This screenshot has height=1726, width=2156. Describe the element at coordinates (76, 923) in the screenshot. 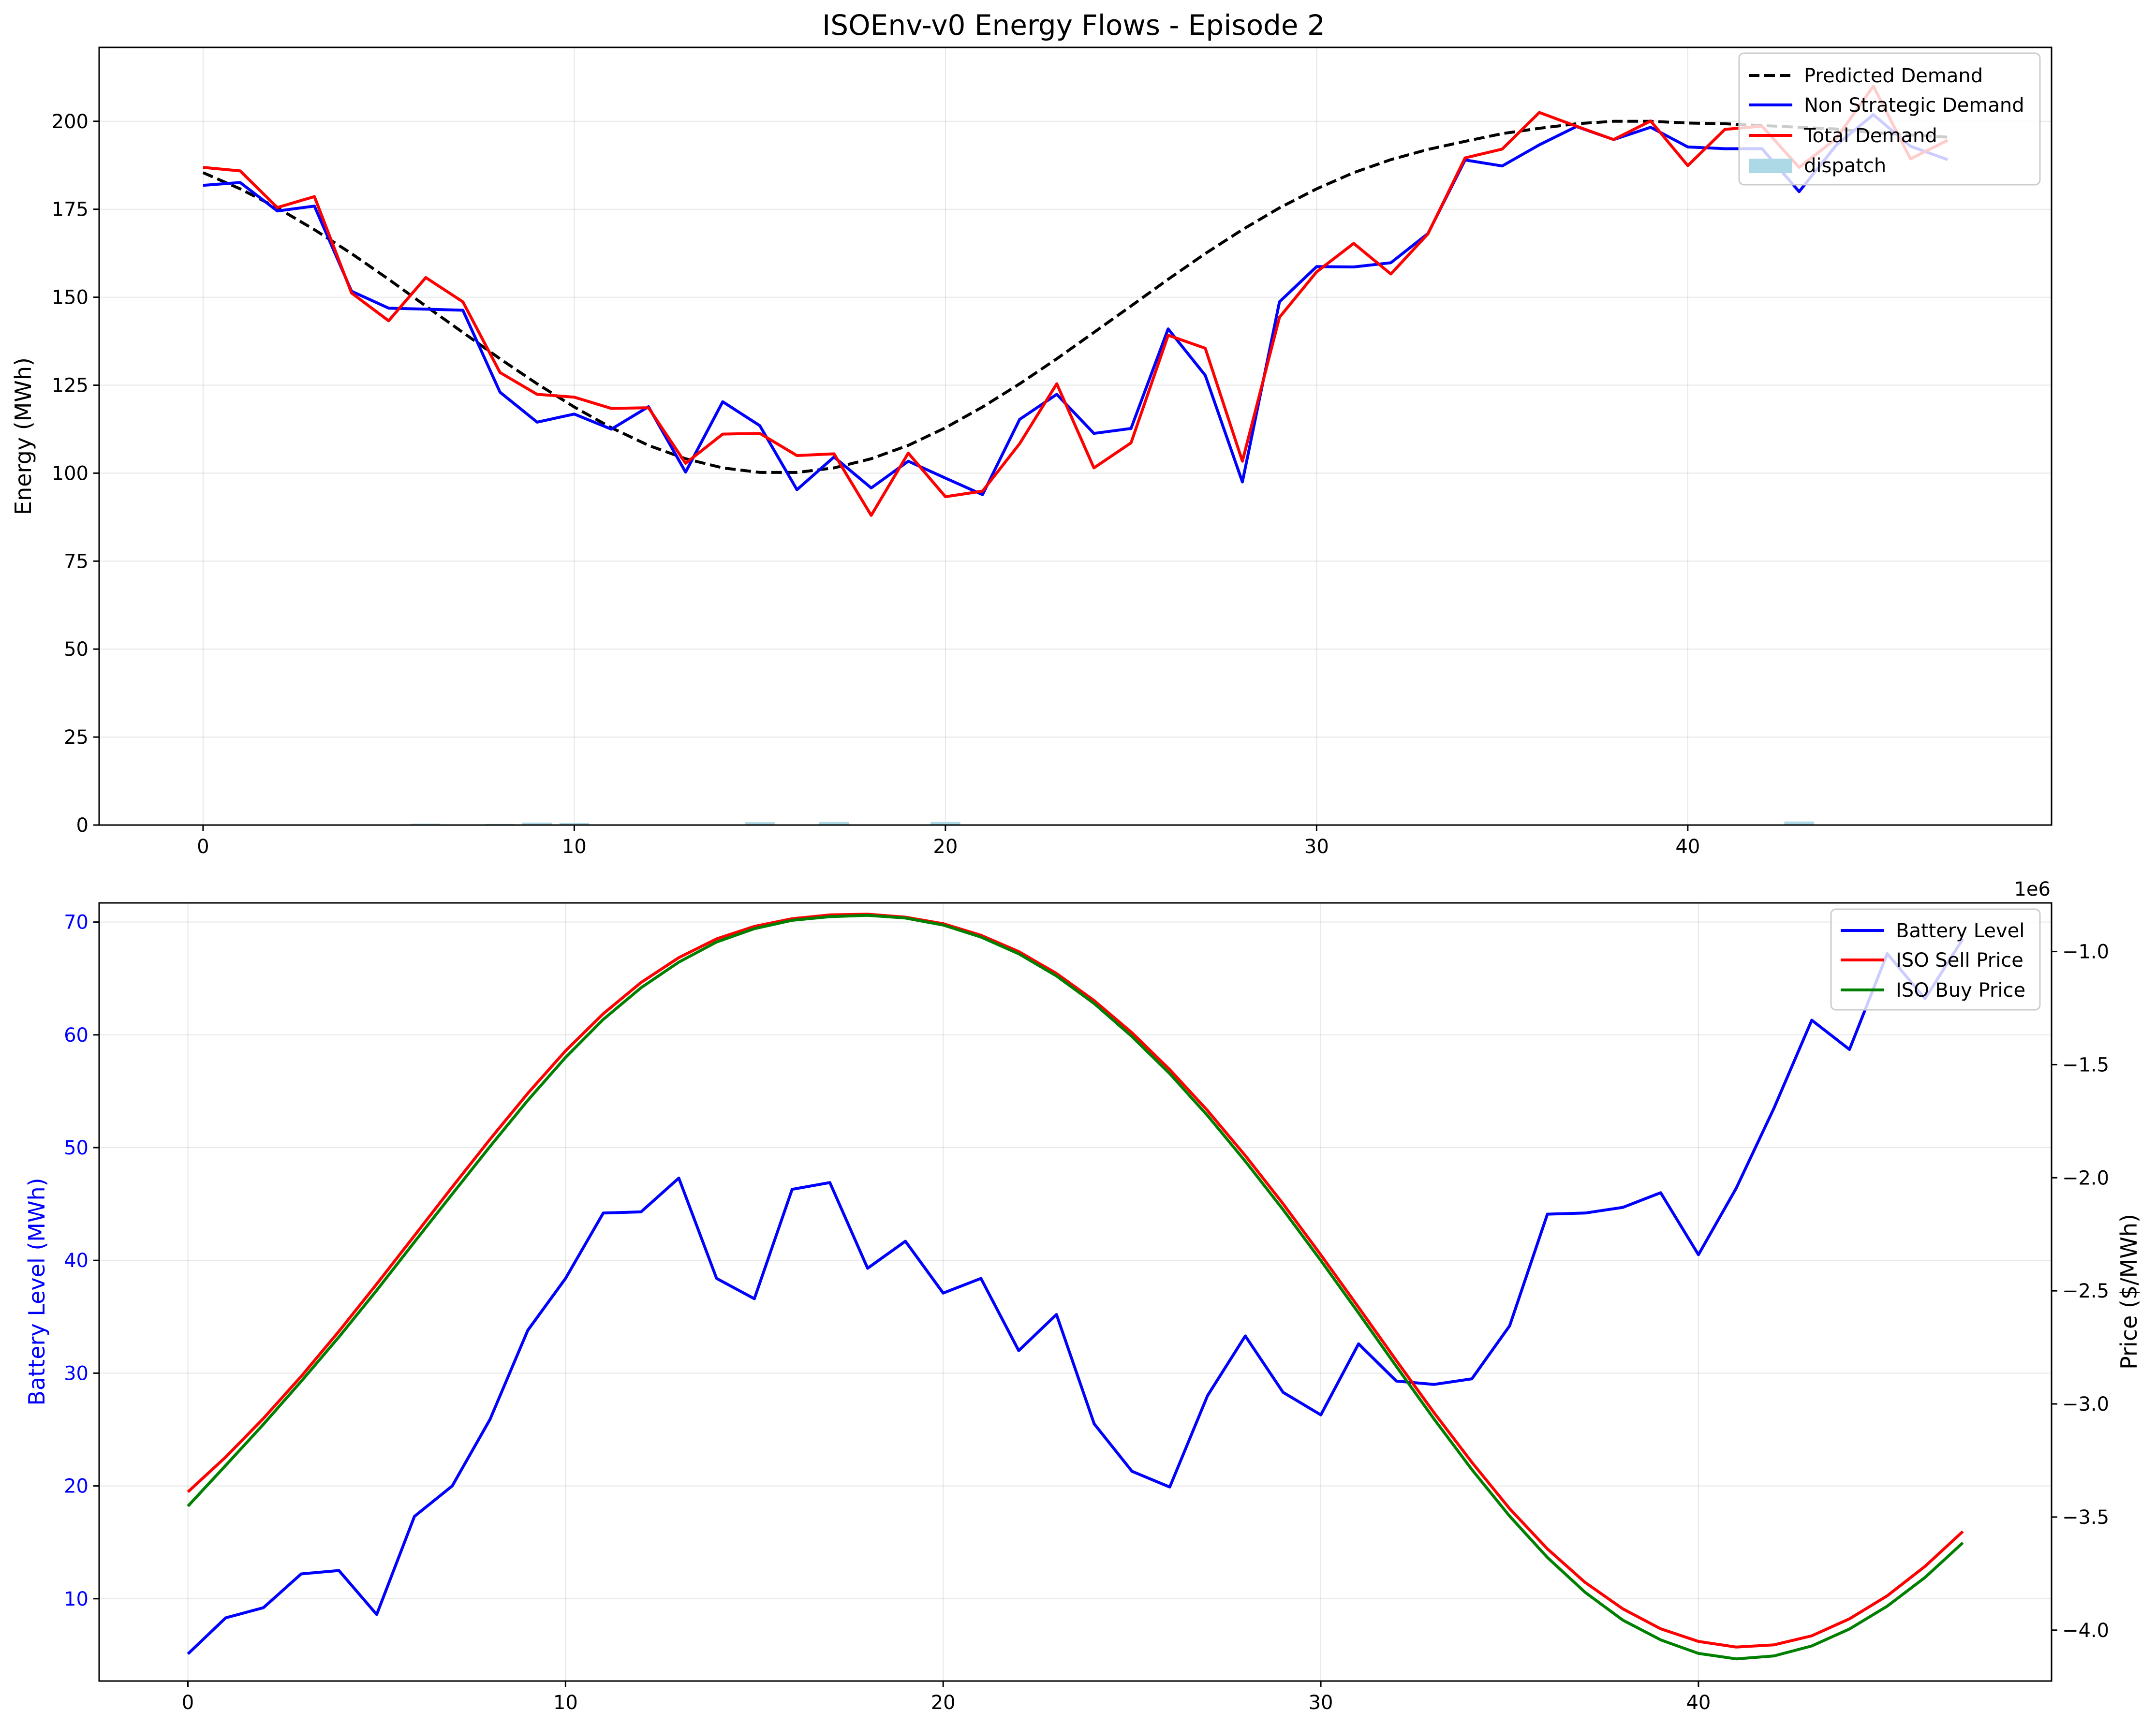

I see `y-tick-label: 70` at that location.